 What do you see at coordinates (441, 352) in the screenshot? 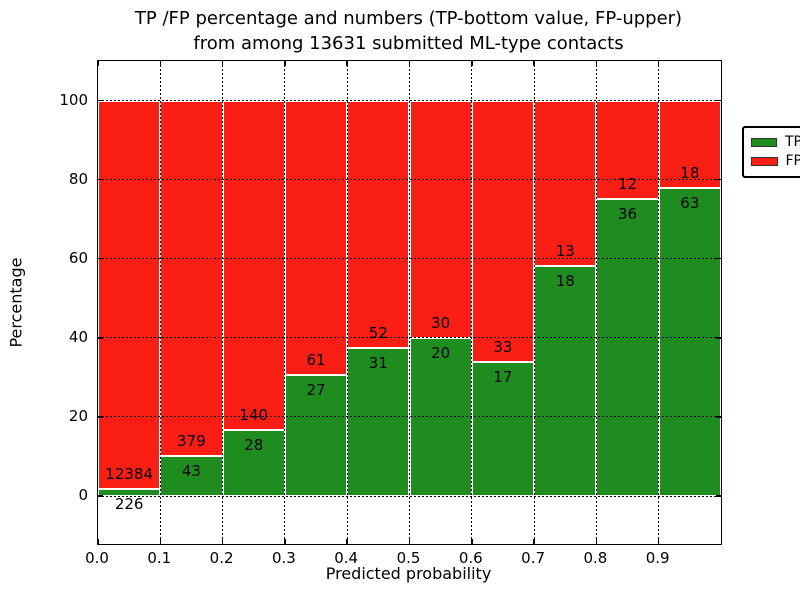
I see `tp-count-label: 20` at bounding box center [441, 352].